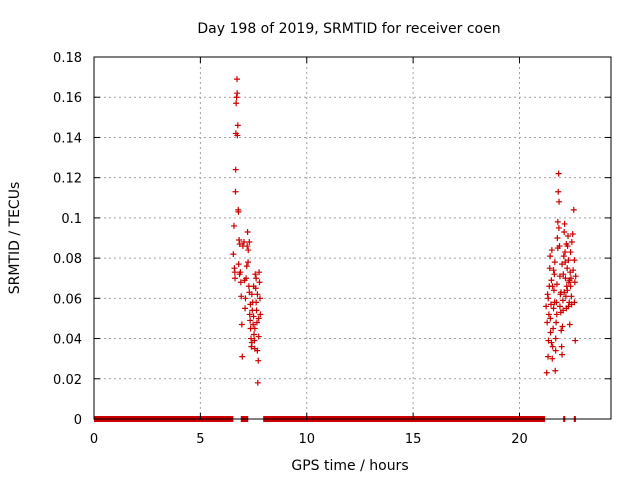  What do you see at coordinates (67, 380) in the screenshot?
I see `y-tick-label: 0.02` at bounding box center [67, 380].